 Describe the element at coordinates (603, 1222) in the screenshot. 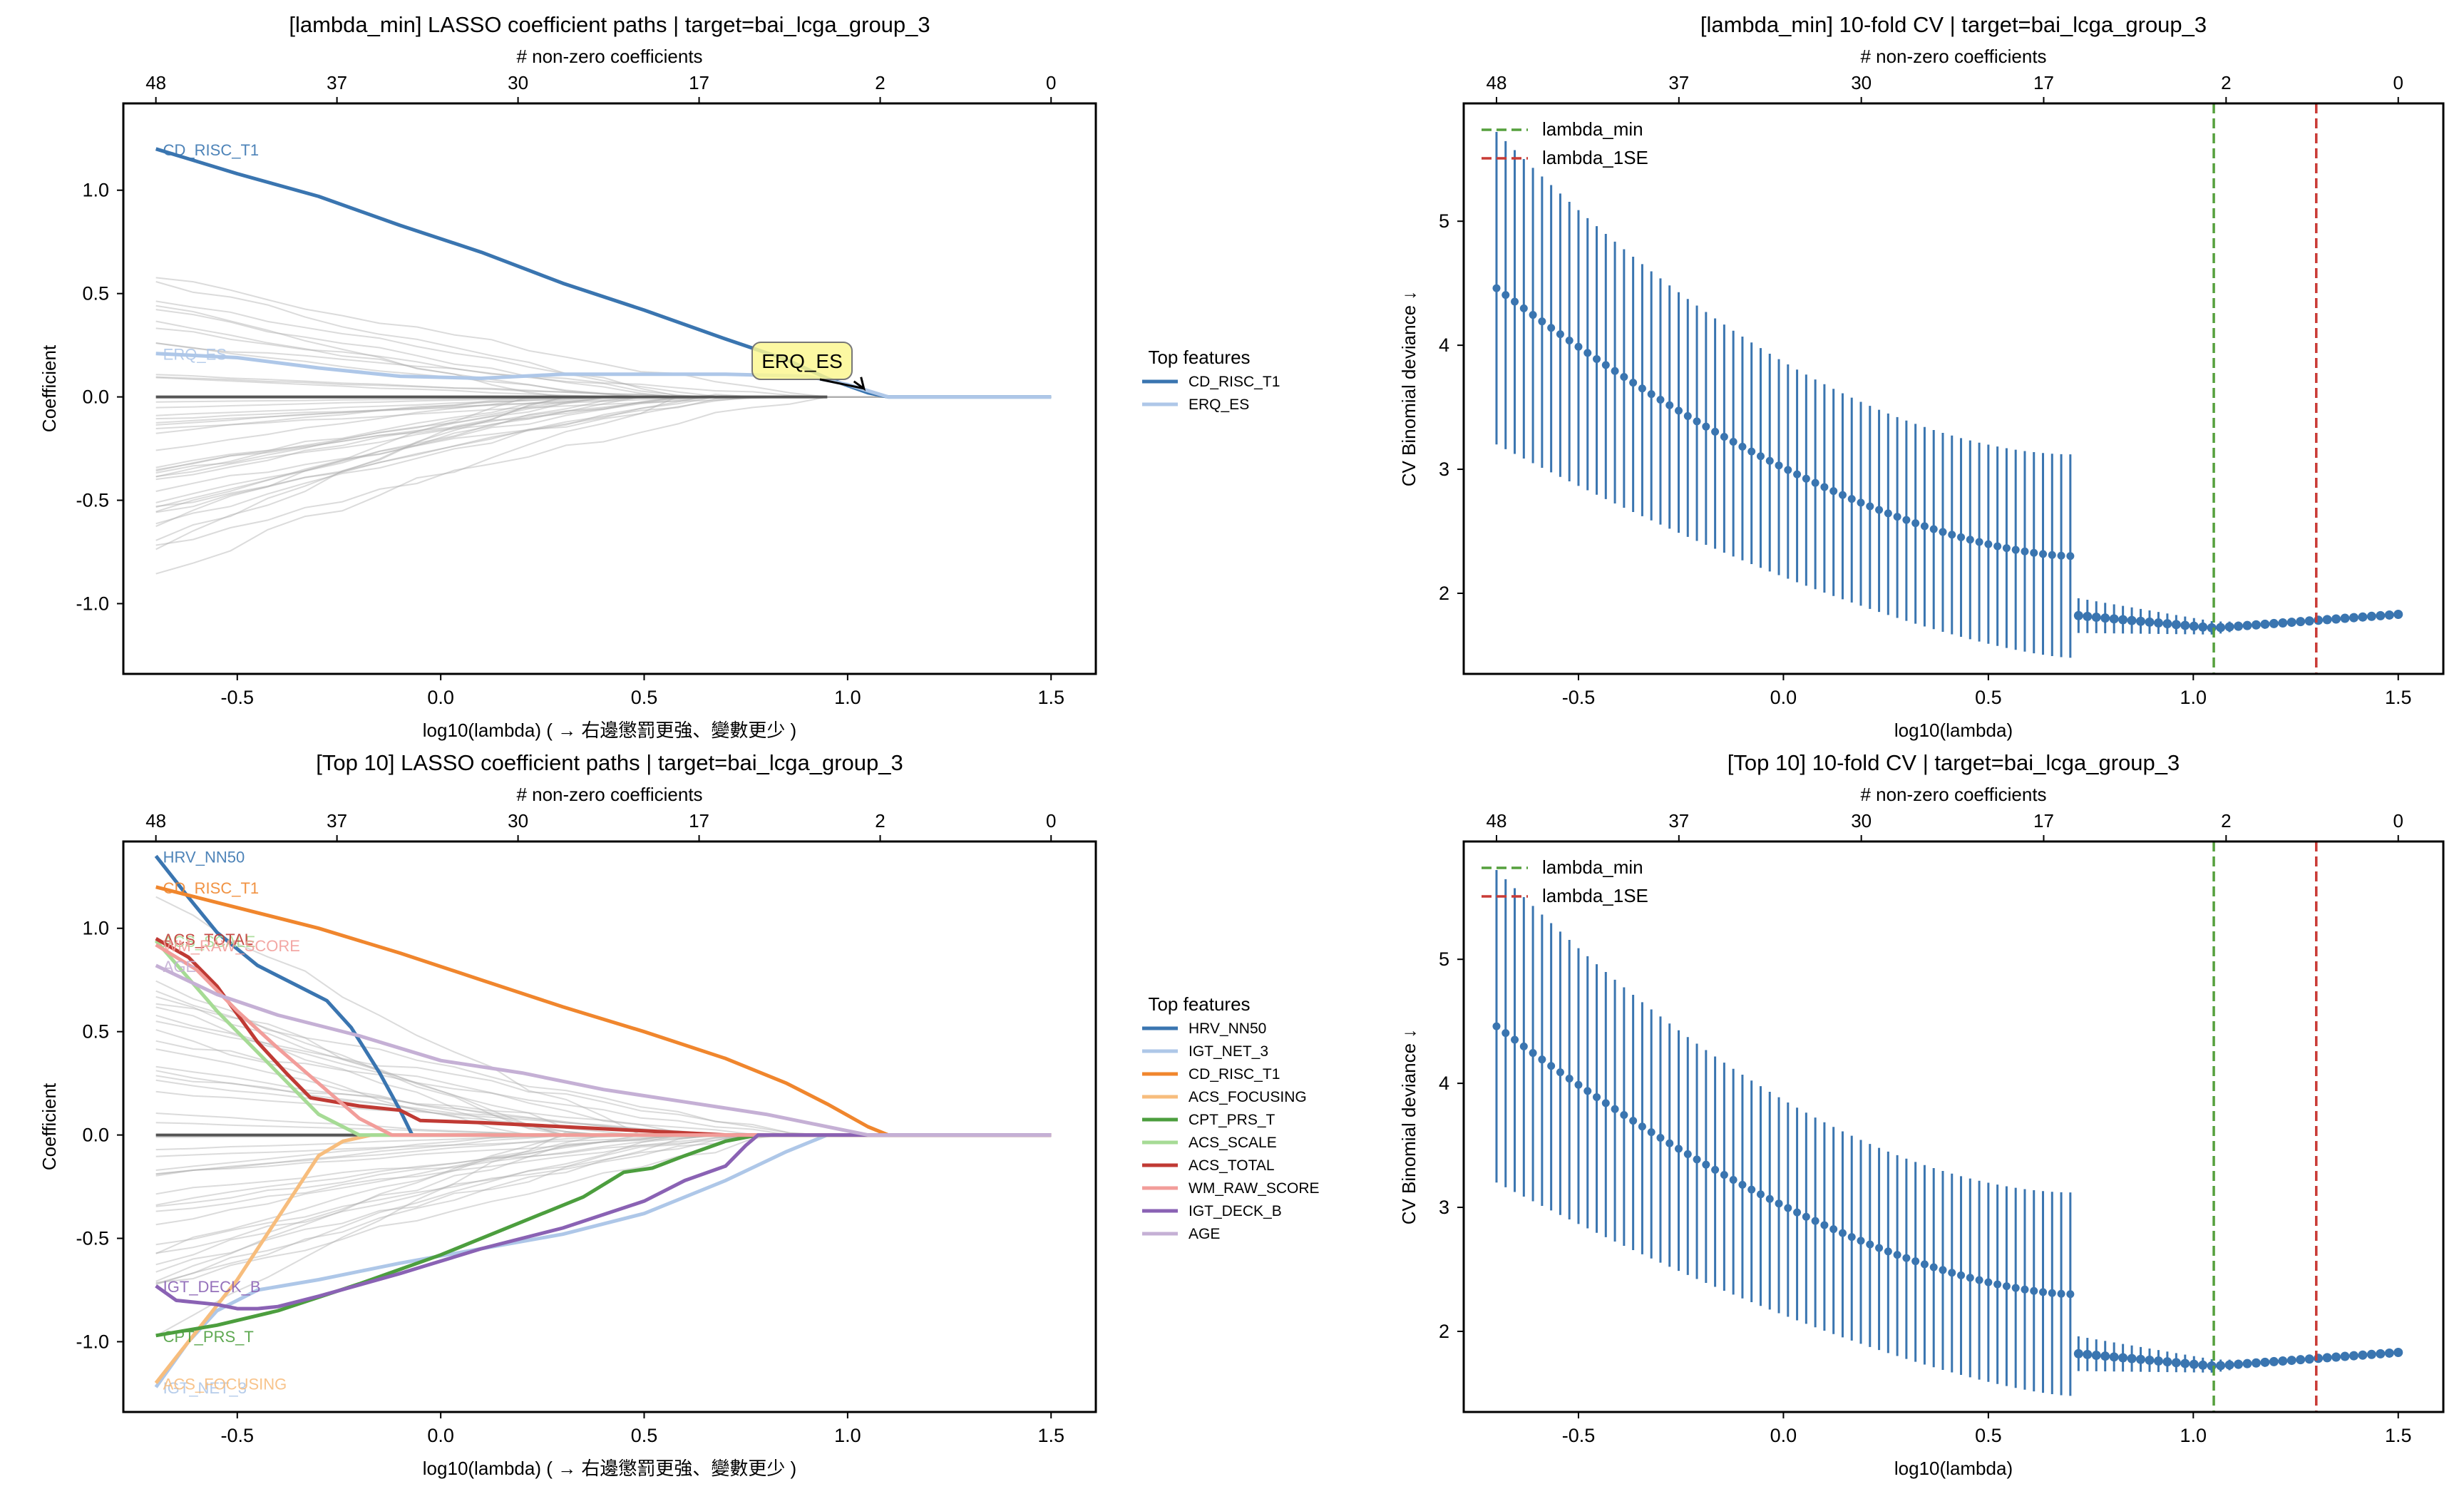

I see `series-line-igt-deck-b` at that location.